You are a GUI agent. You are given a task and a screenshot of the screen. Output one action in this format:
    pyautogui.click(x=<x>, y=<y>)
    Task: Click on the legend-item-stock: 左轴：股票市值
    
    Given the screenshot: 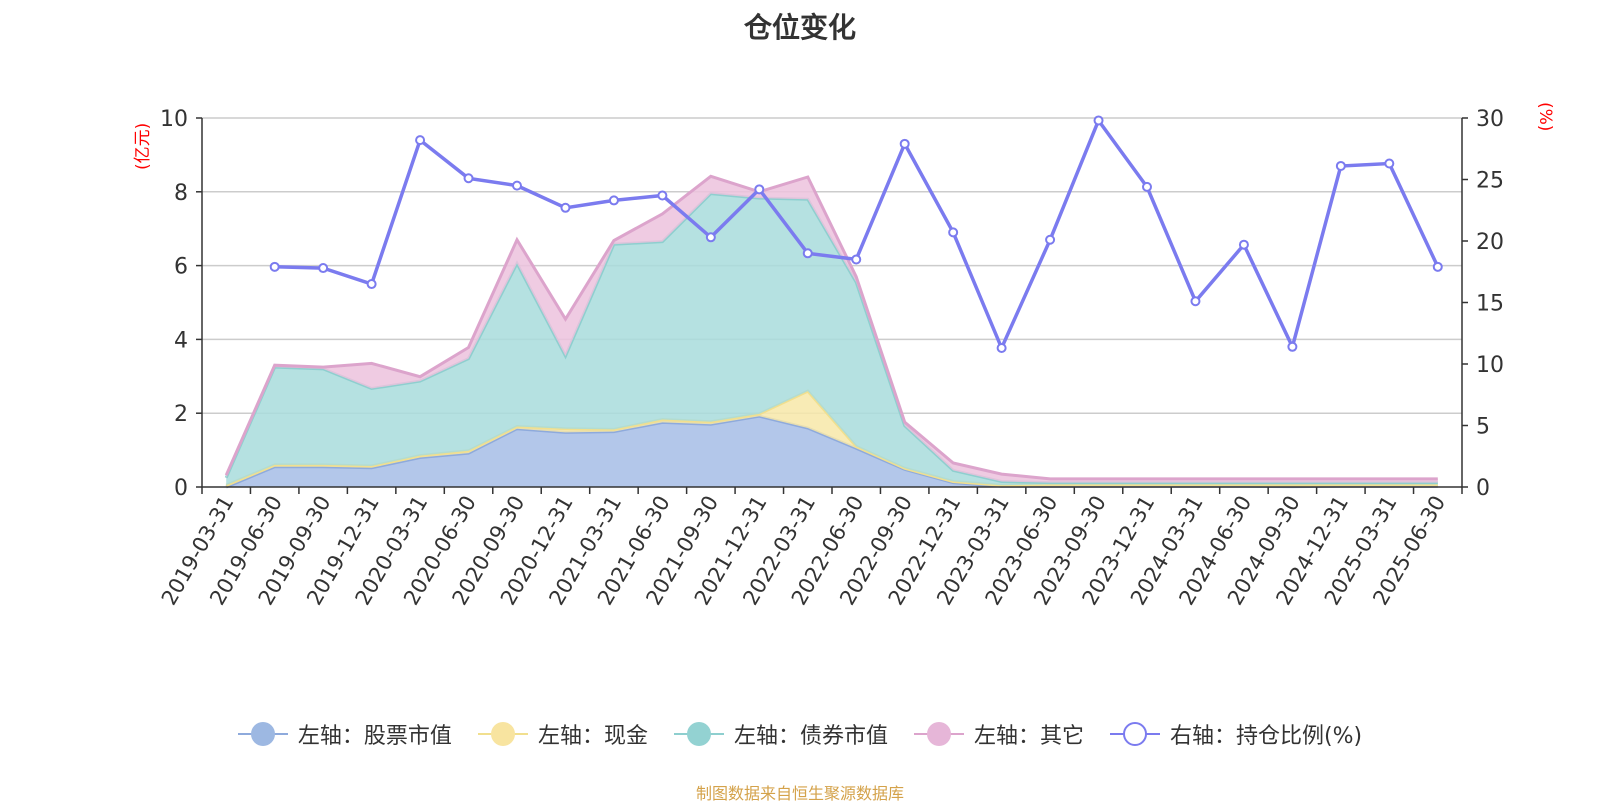 What is the action you would take?
    pyautogui.click(x=344, y=734)
    